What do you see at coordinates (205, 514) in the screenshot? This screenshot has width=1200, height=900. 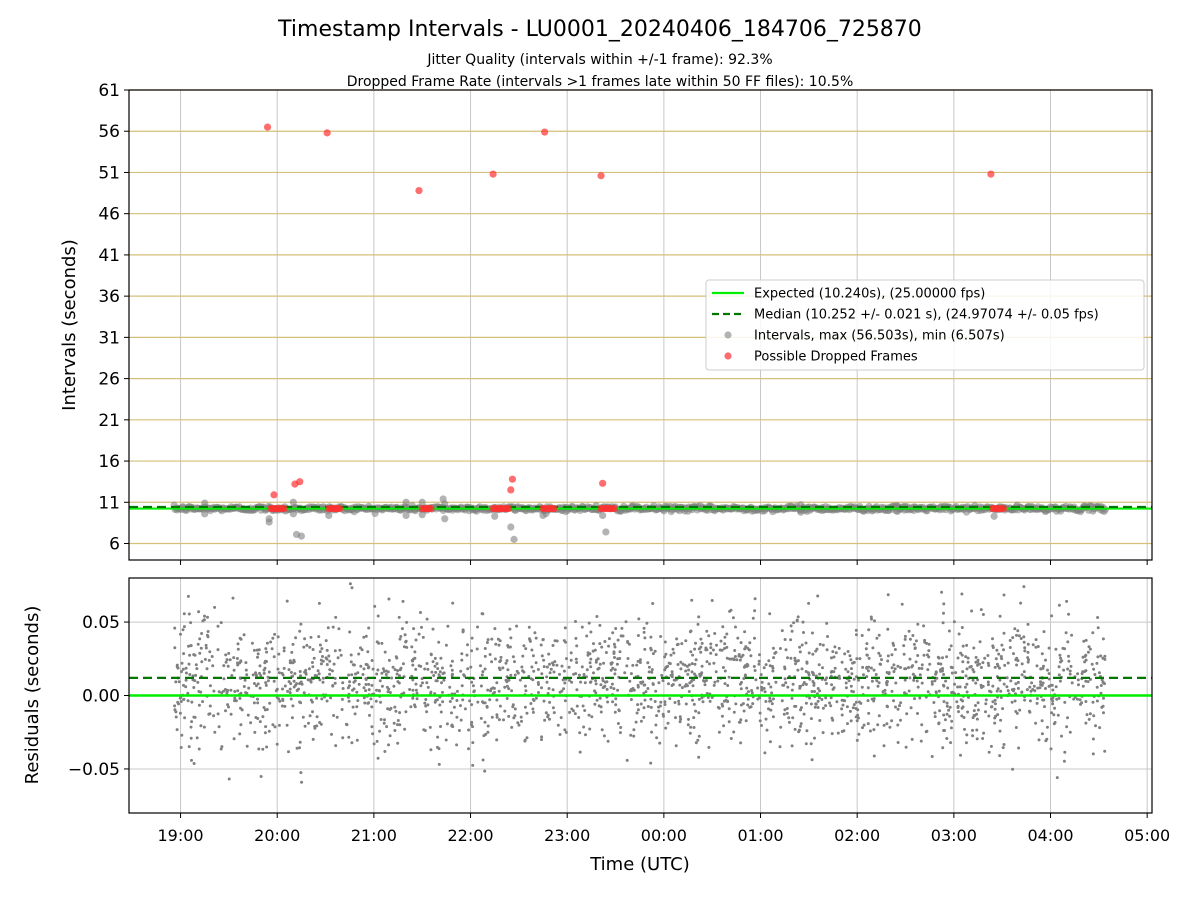 I see `interval-point` at bounding box center [205, 514].